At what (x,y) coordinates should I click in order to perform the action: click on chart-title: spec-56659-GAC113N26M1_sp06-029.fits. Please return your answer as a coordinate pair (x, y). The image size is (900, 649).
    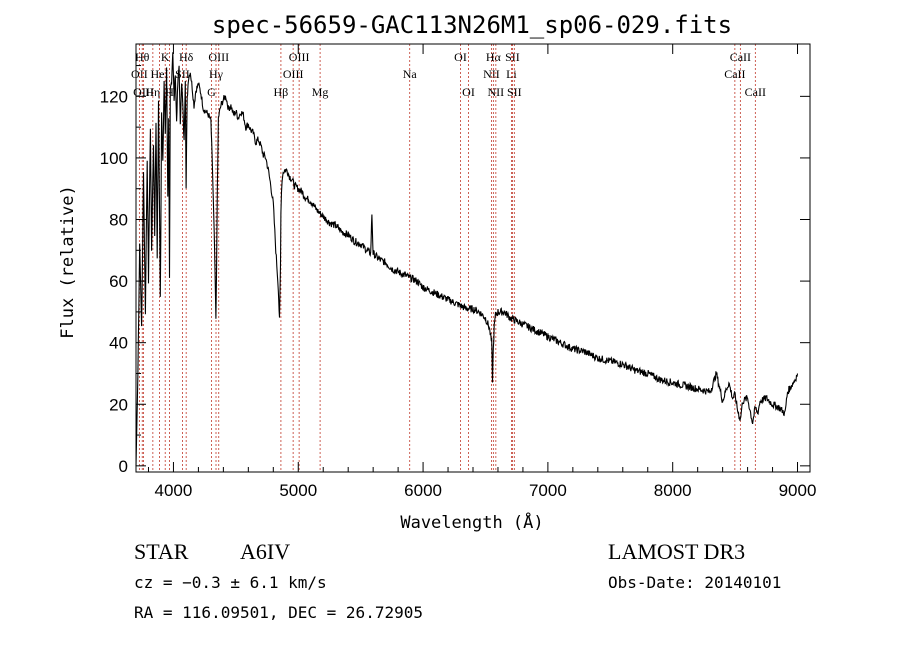
    Looking at the image, I should click on (472, 25).